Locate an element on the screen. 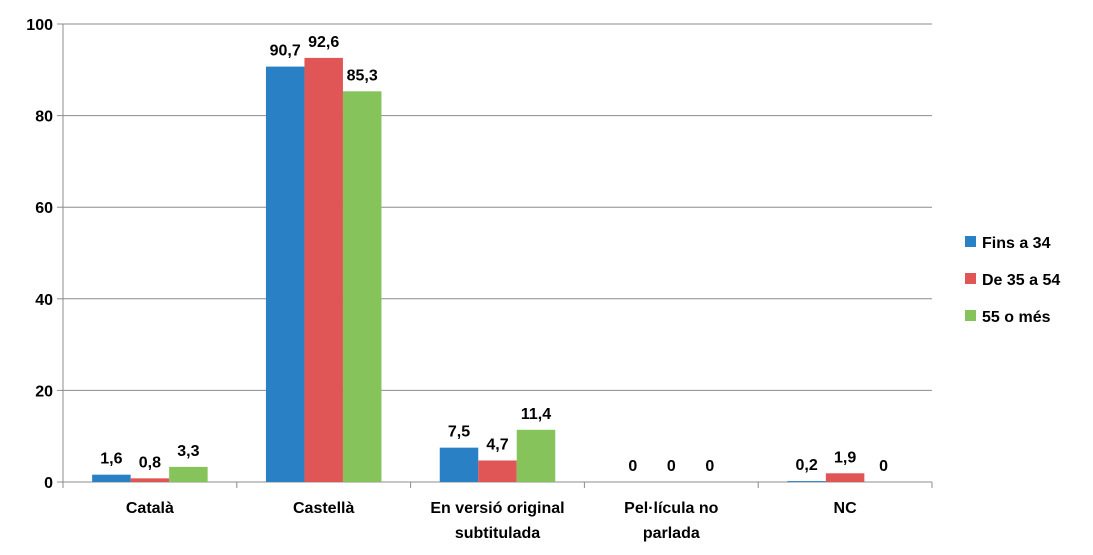  data-label: 0,8 is located at coordinates (150, 462).